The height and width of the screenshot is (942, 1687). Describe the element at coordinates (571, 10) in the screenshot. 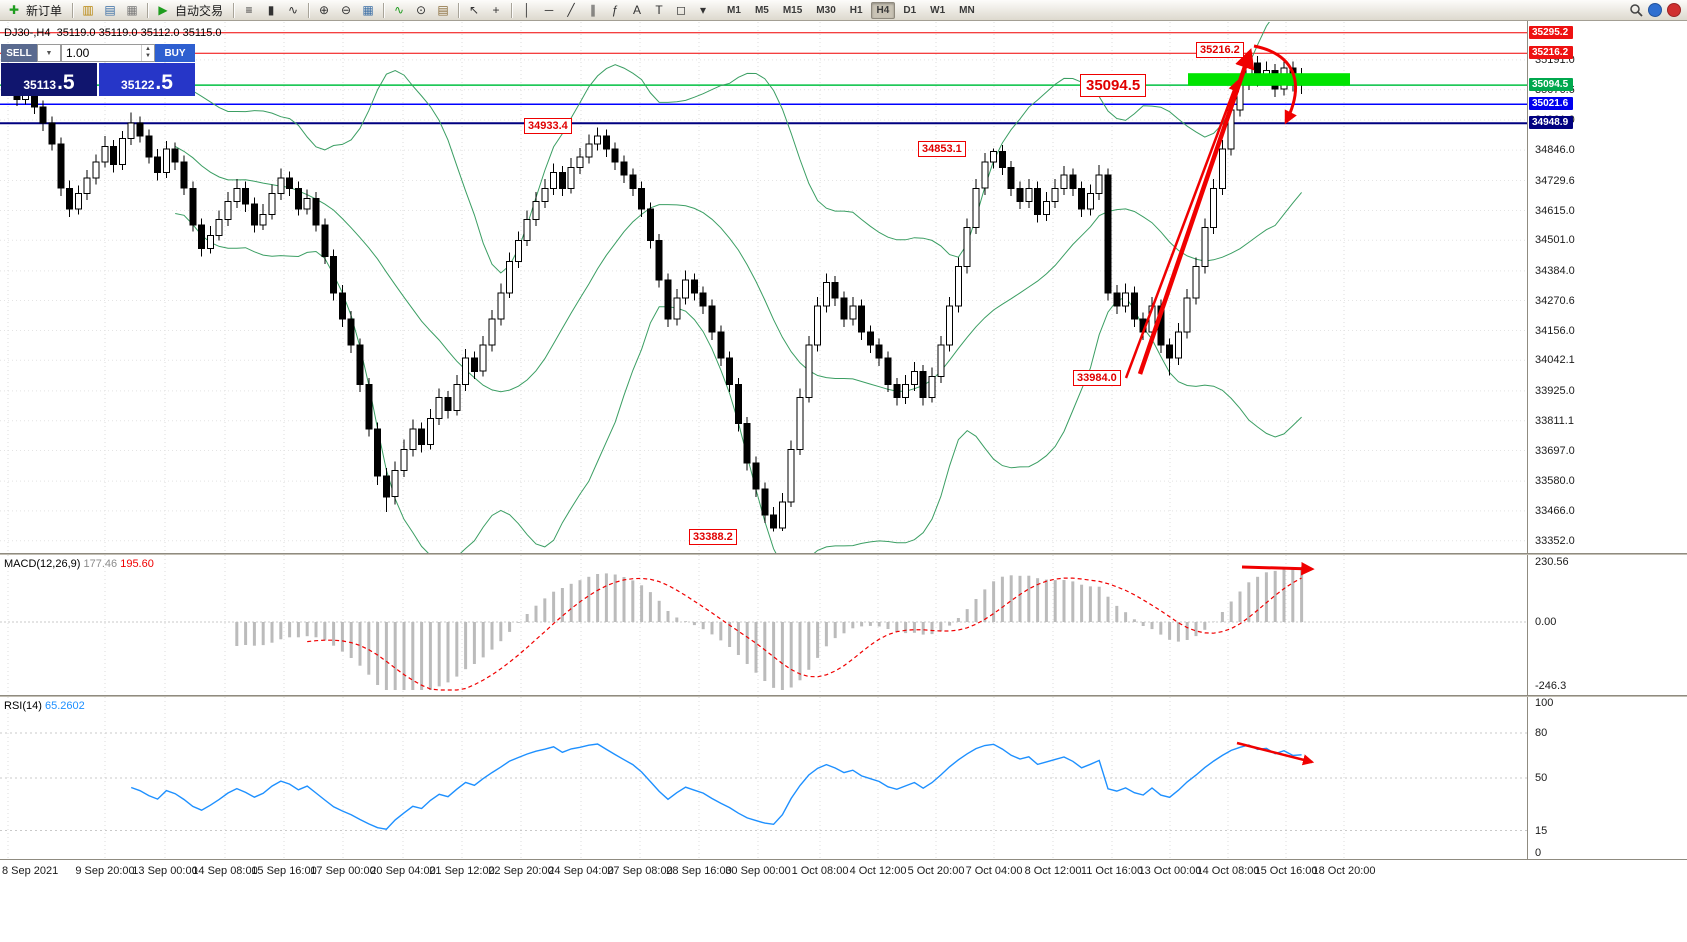

I see `trendline-icon: ╱` at that location.